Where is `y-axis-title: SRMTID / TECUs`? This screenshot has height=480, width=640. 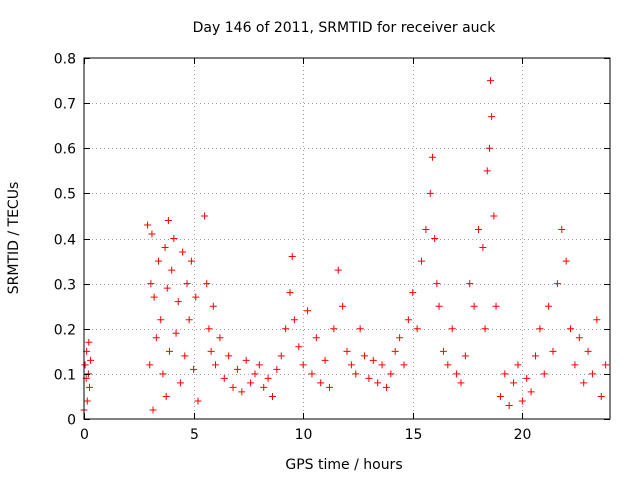 y-axis-title: SRMTID / TECUs is located at coordinates (14, 238).